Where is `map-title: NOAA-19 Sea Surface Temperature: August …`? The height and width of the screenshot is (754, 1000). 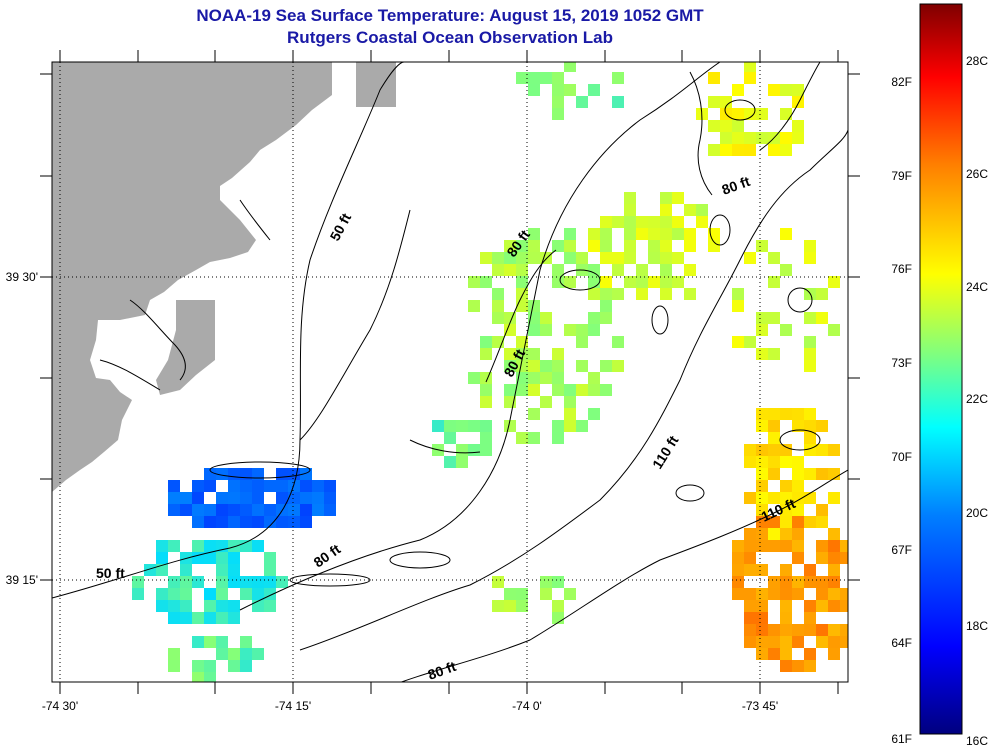
map-title: NOAA-19 Sea Surface Temperature: August … is located at coordinates (450, 15).